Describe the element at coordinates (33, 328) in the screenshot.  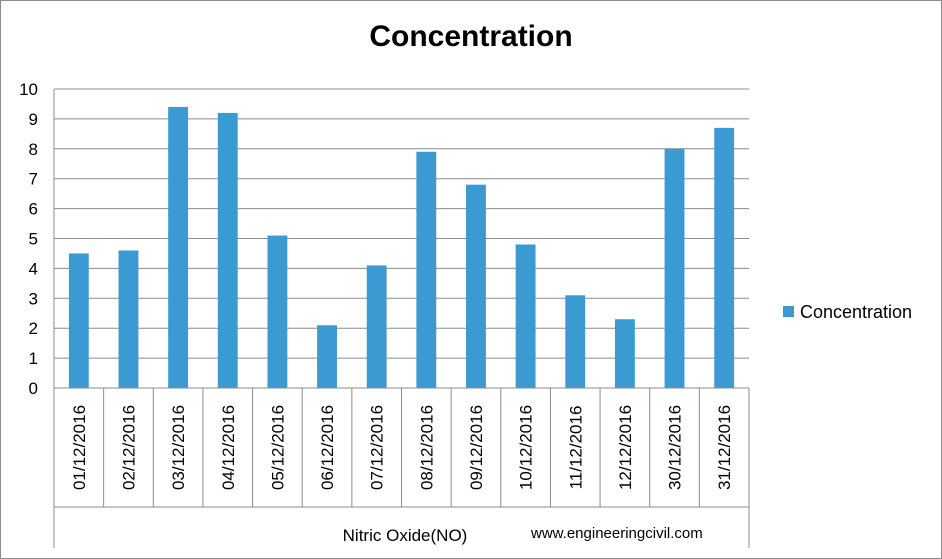
I see `y-tick-label: 2` at that location.